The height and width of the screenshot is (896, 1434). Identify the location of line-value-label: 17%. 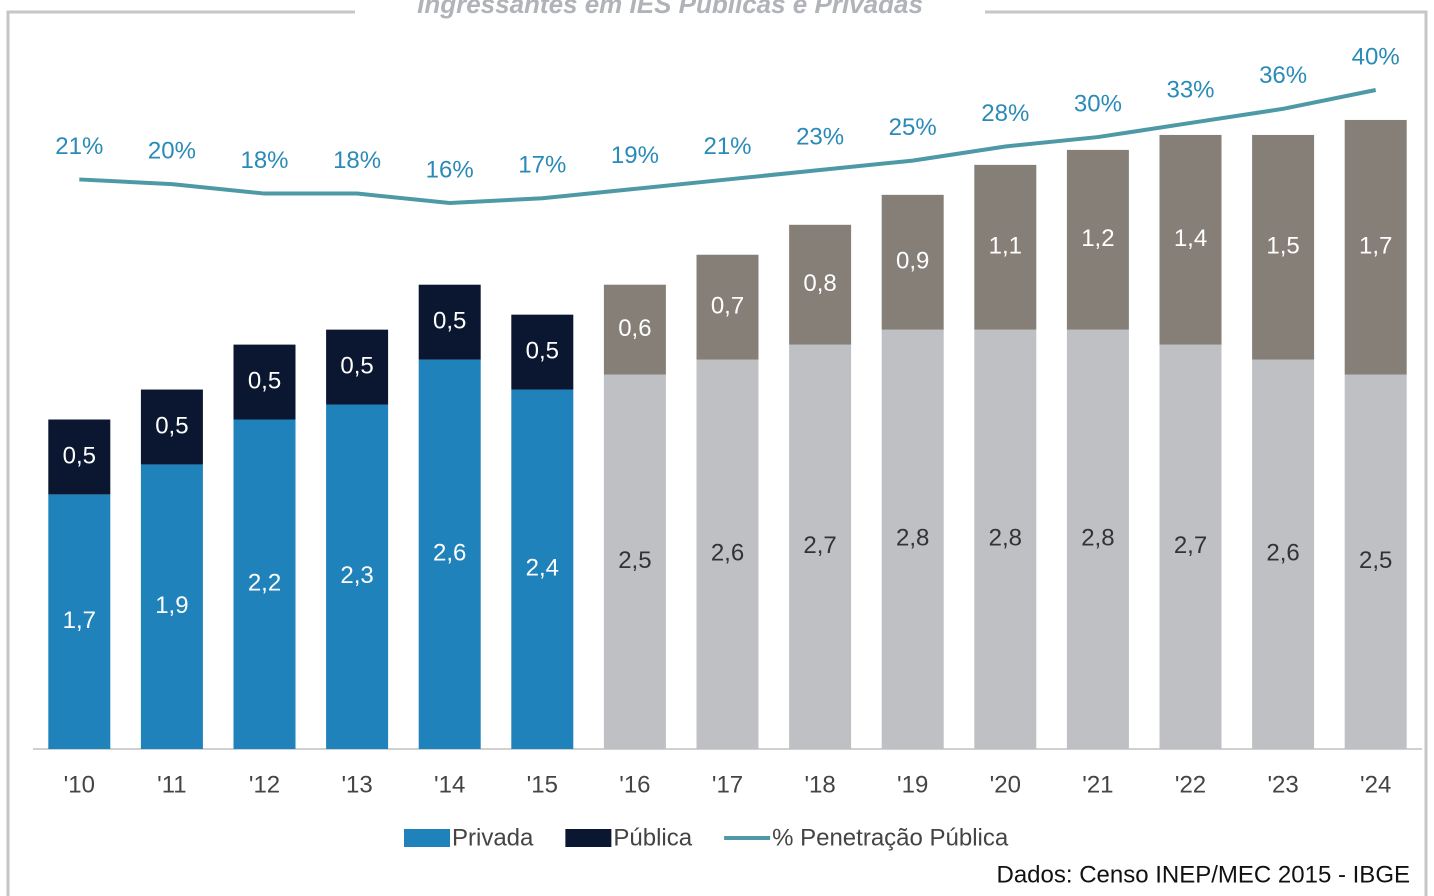
(542, 165).